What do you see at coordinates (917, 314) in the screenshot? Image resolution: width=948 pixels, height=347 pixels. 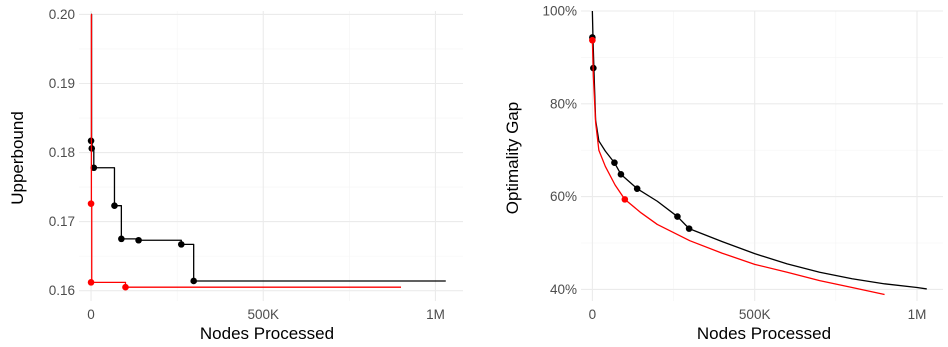 I see `gap-x-tick-label: 1M` at bounding box center [917, 314].